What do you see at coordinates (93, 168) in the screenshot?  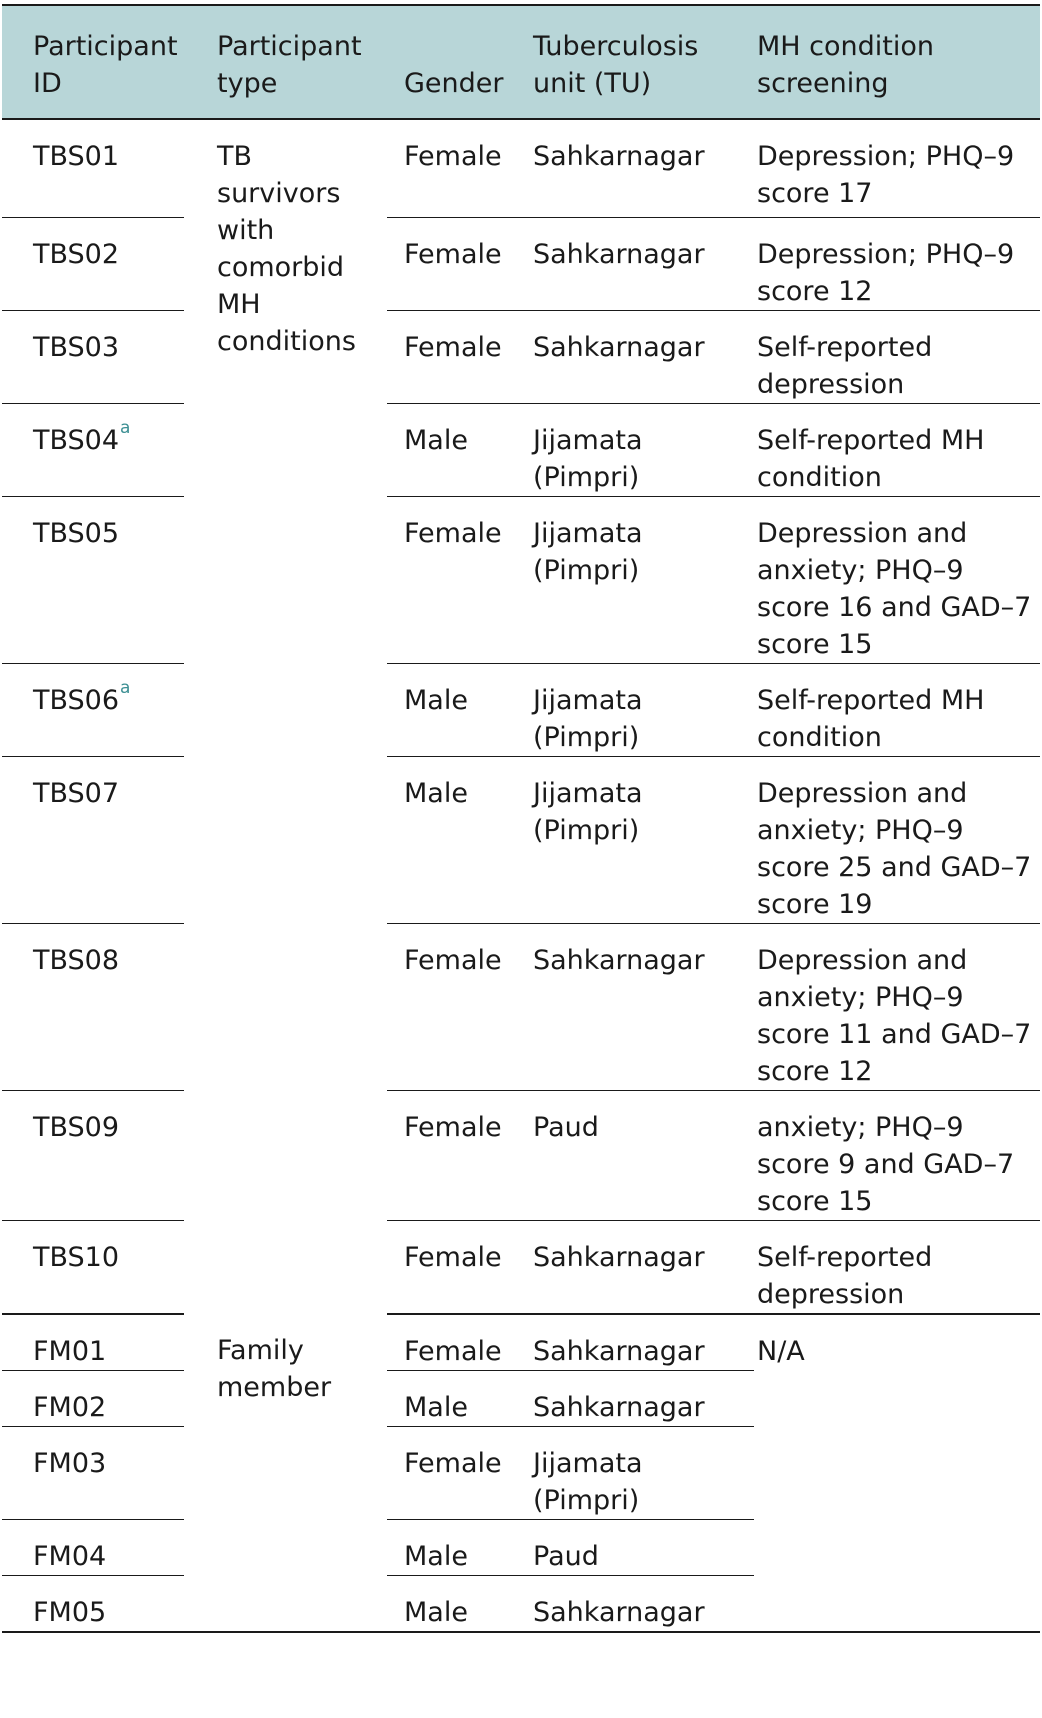 I see `participant-id-cell: TBS01` at bounding box center [93, 168].